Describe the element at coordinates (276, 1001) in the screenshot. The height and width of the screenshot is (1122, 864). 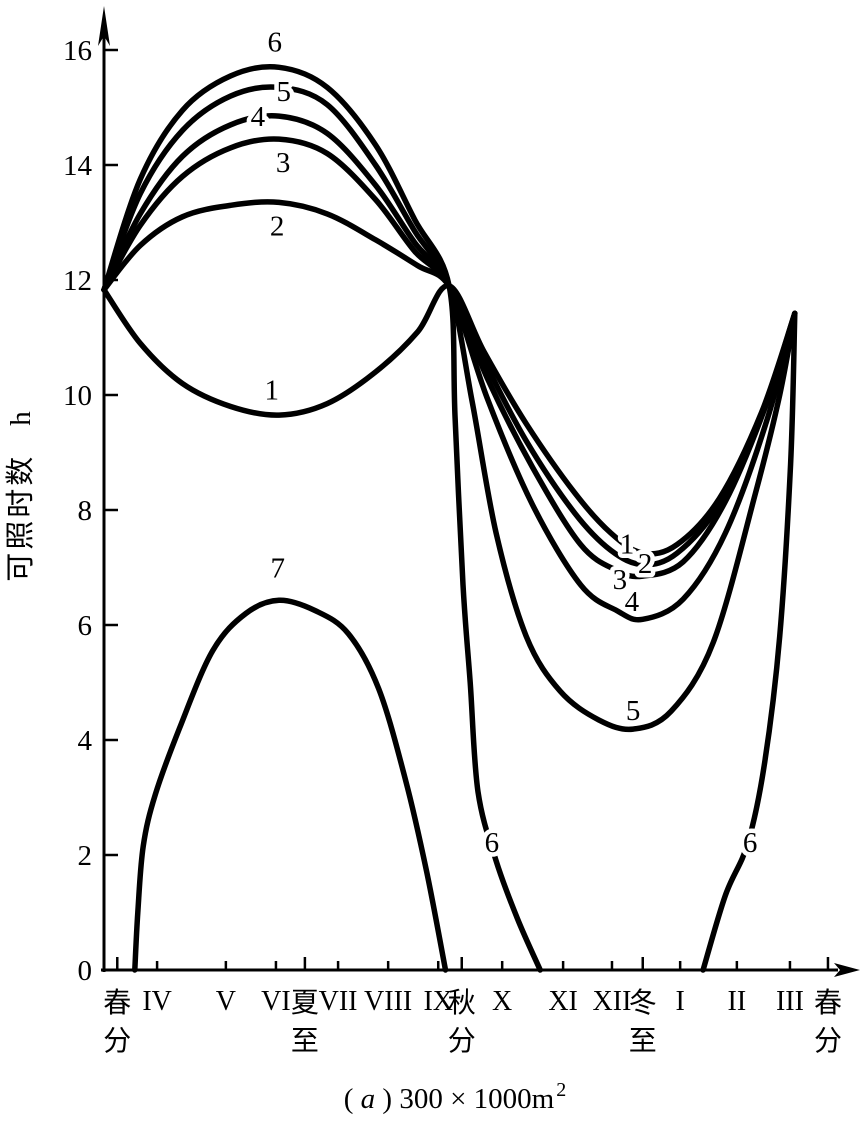
I see `x-label-VI: VI` at that location.